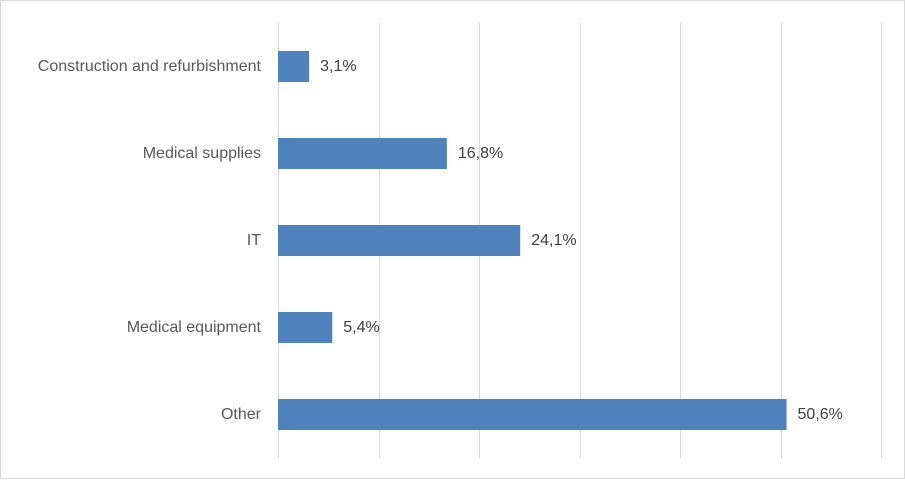  I want to click on category-label: Construction and refurbishment, so click(150, 66).